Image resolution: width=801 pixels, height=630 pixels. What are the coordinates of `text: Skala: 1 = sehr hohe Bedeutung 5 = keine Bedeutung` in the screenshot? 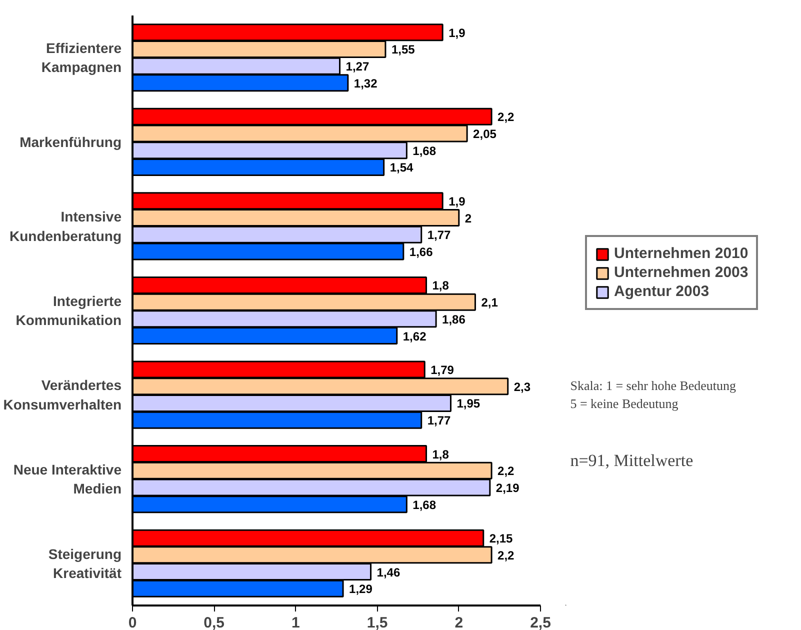 It's located at (653, 394).